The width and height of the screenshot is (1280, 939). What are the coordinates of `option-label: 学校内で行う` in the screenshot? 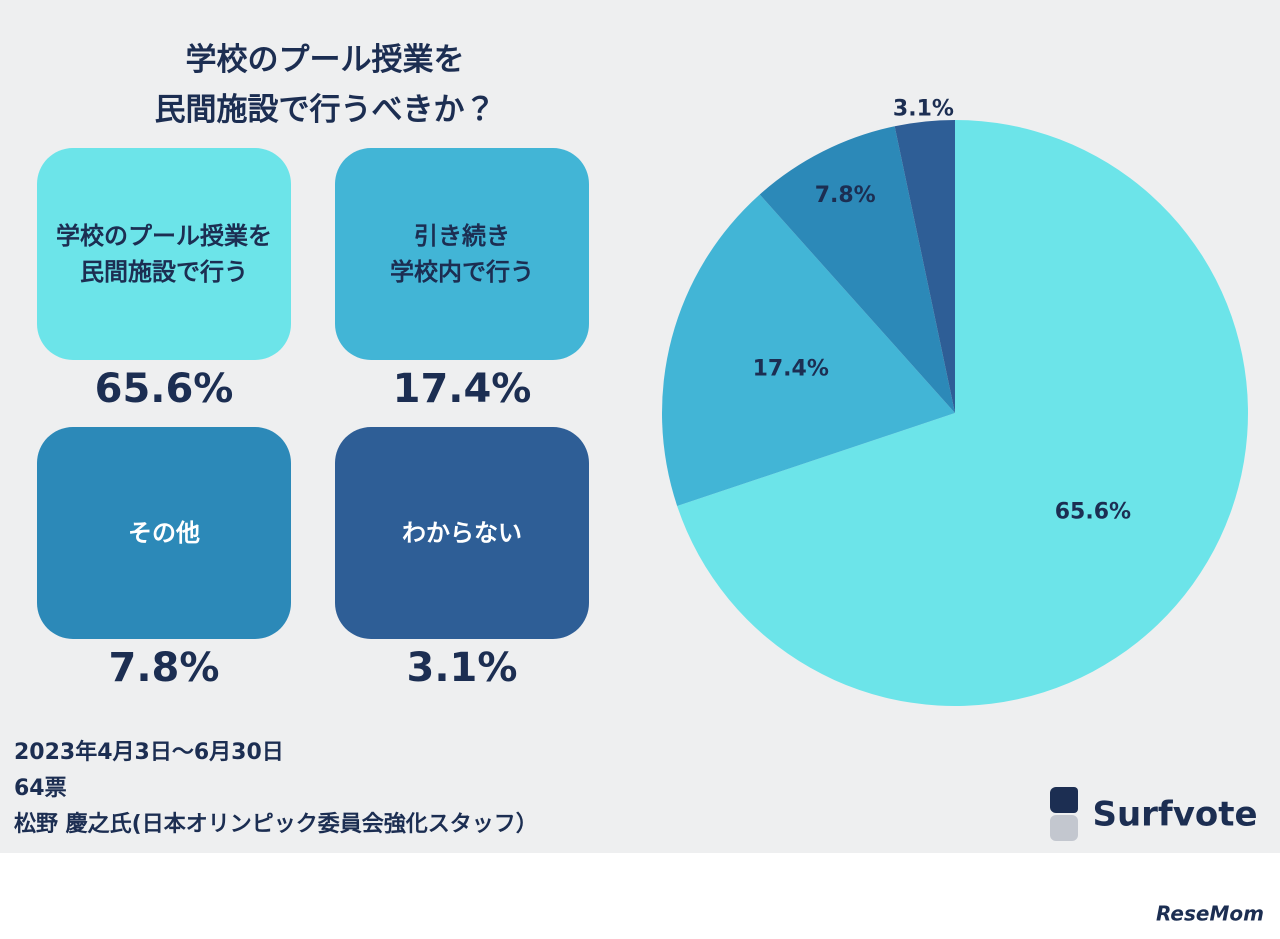 It's located at (462, 272).